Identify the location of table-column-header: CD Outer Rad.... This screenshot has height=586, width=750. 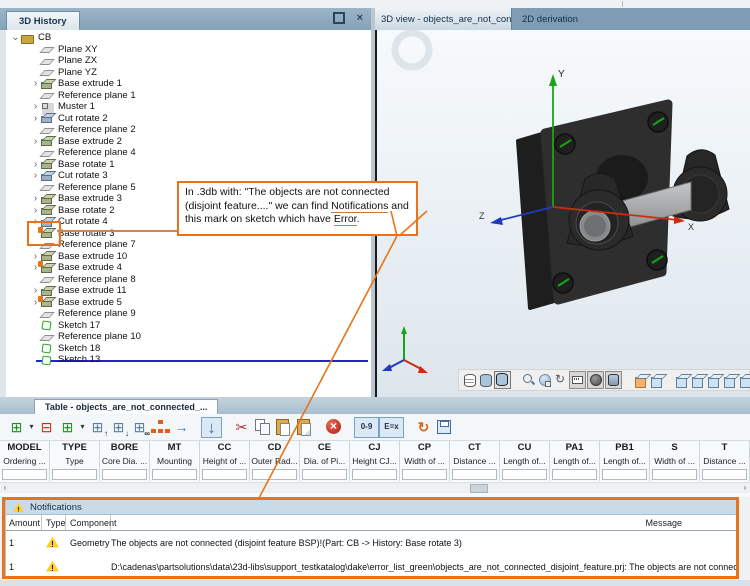
(275, 461).